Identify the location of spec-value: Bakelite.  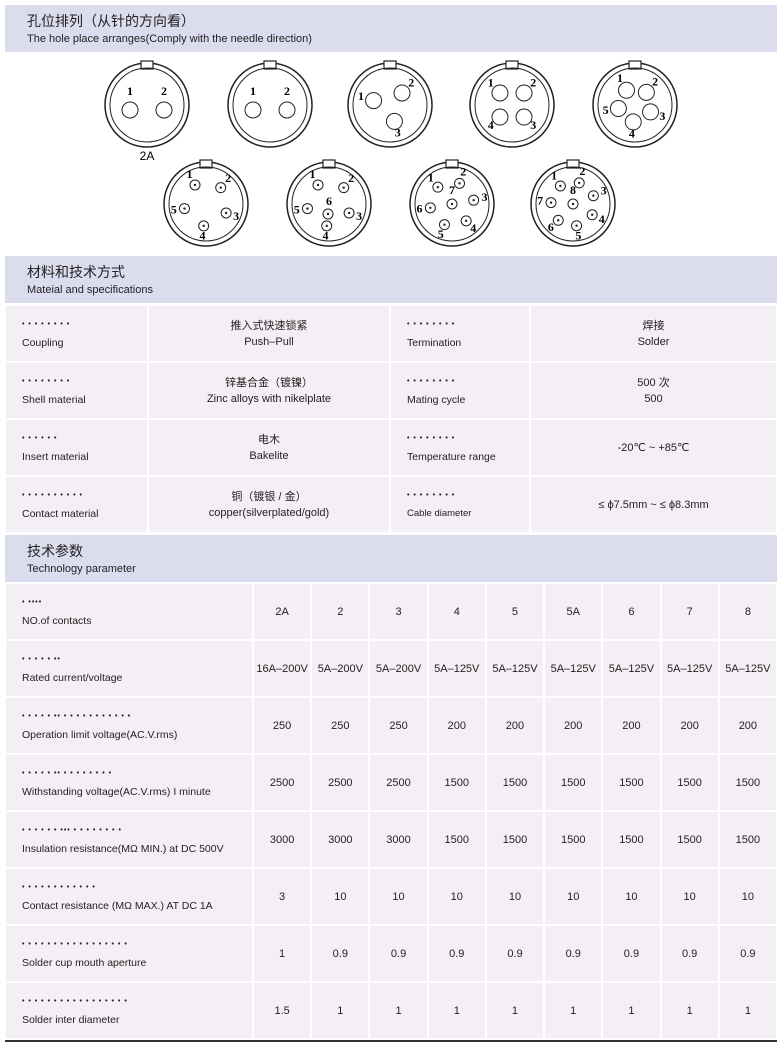
(269, 455).